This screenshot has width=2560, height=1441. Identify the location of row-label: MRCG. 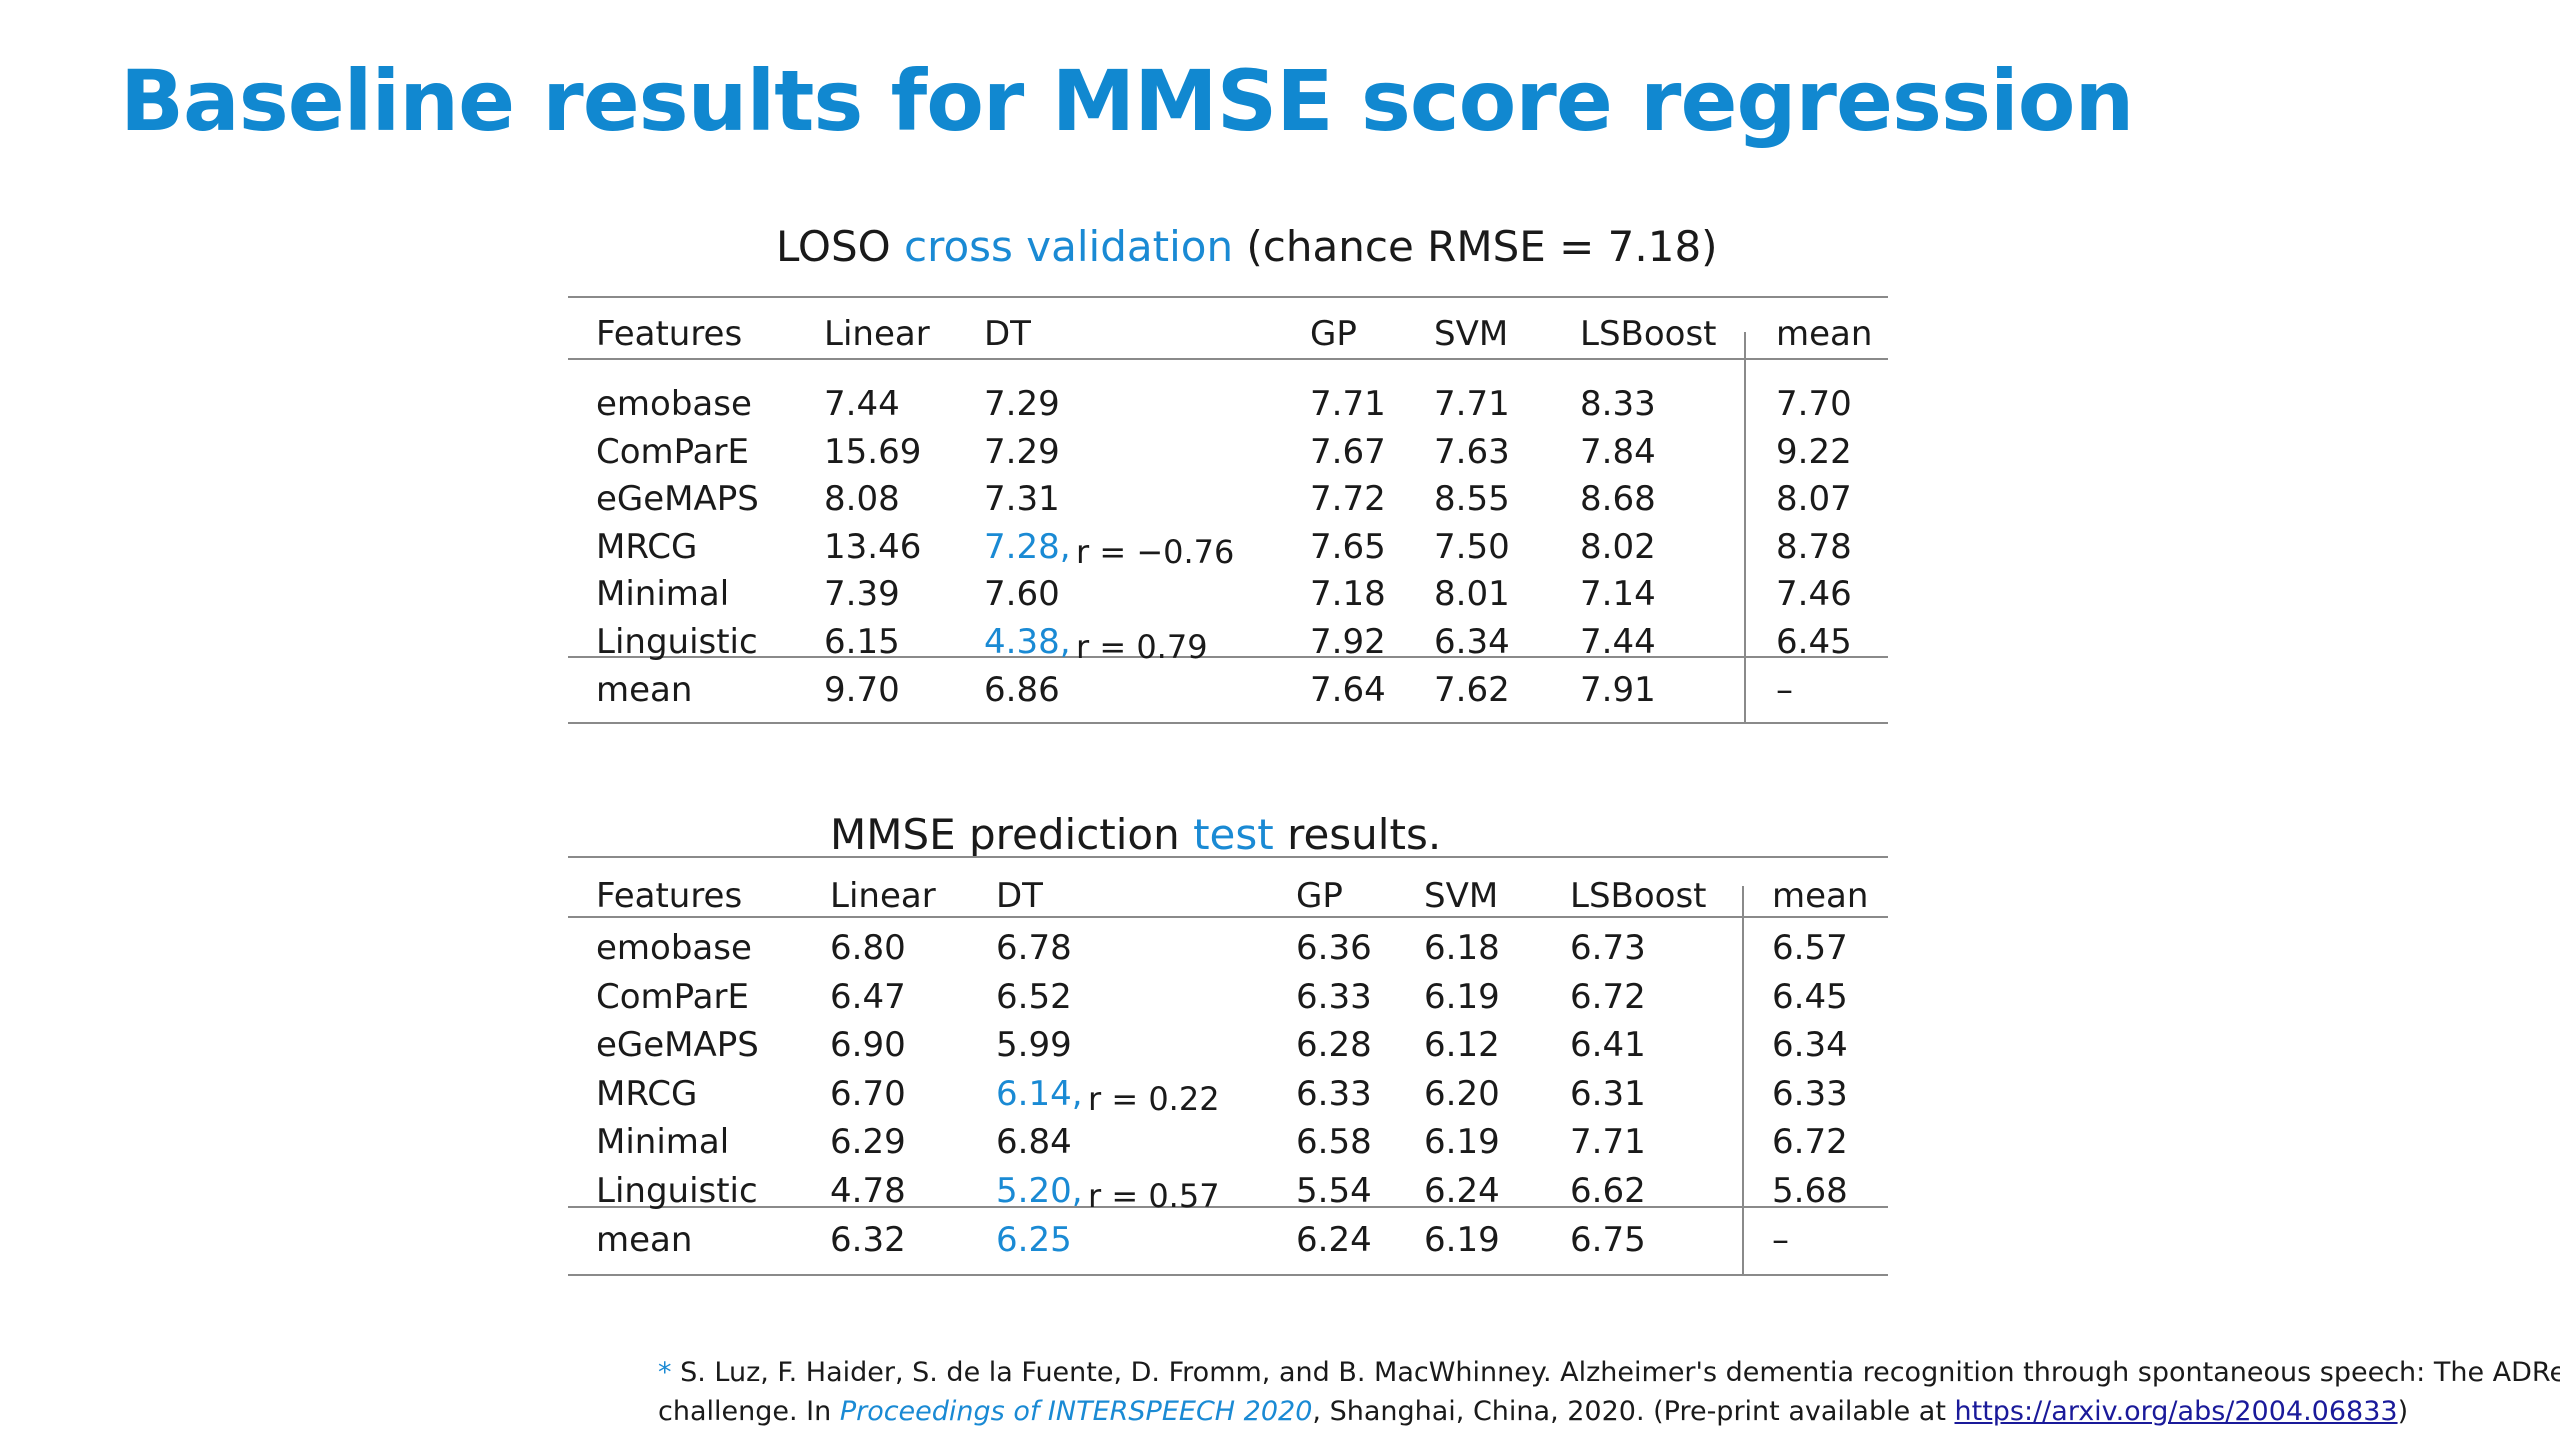
(647, 546).